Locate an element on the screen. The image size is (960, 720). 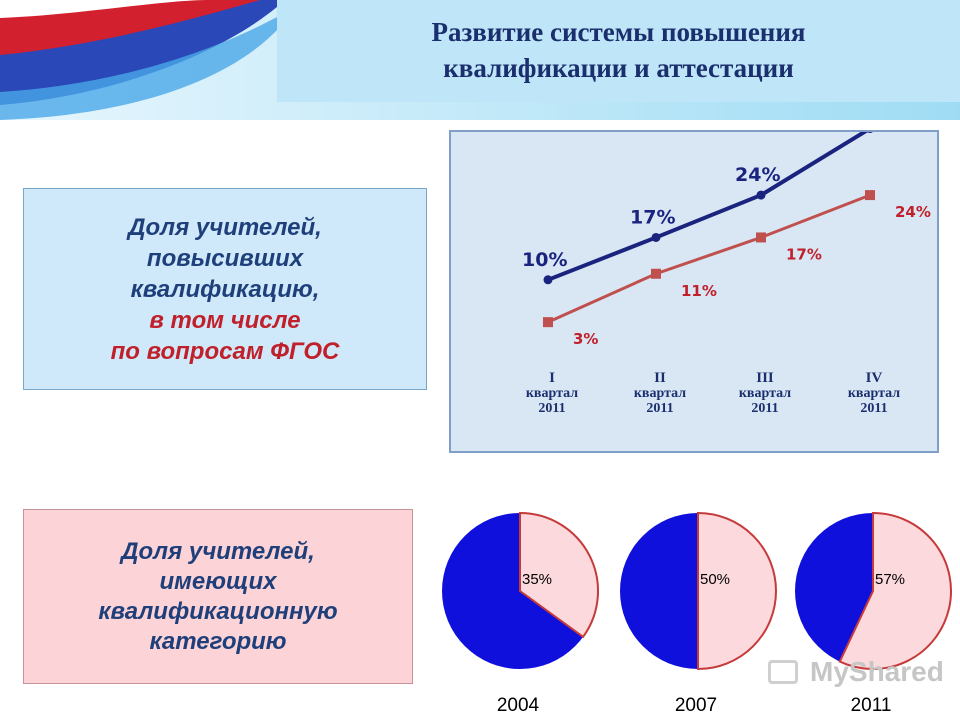
category-label-1-3: 2011 is located at coordinates (551, 408).